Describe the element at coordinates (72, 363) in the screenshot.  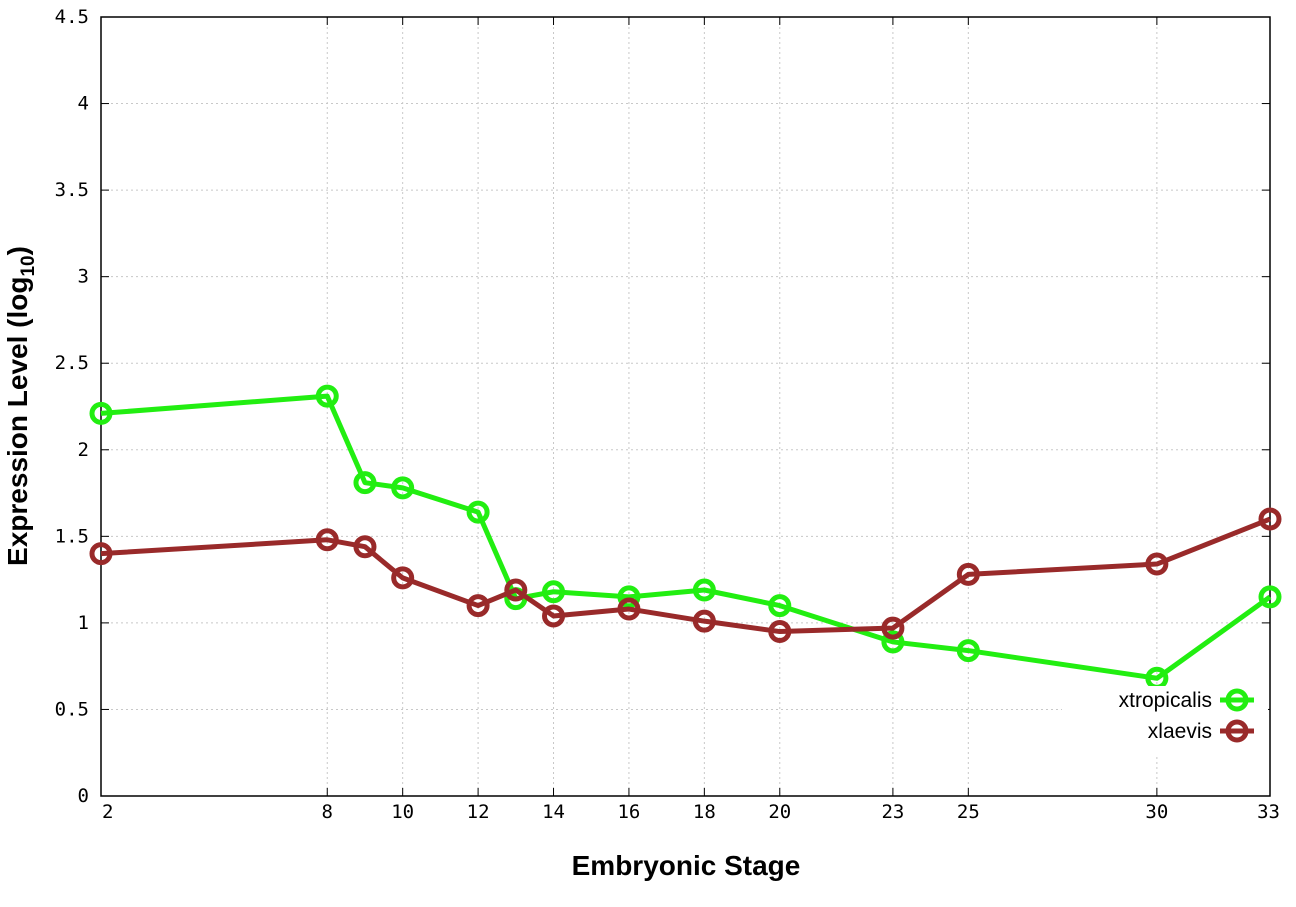
I see `y-tick-label: 2.5` at that location.